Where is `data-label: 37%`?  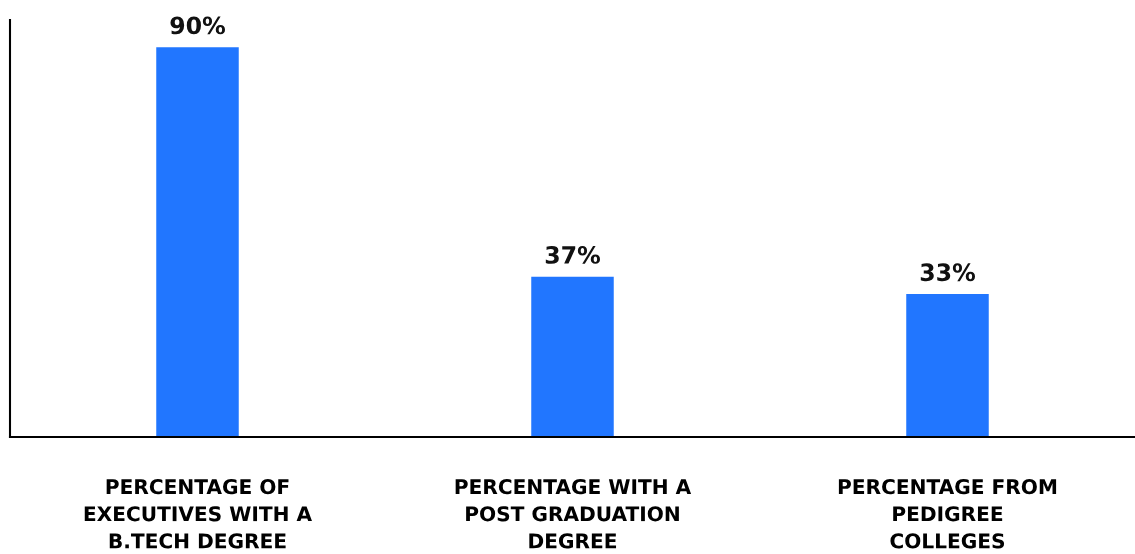 data-label: 37% is located at coordinates (573, 255).